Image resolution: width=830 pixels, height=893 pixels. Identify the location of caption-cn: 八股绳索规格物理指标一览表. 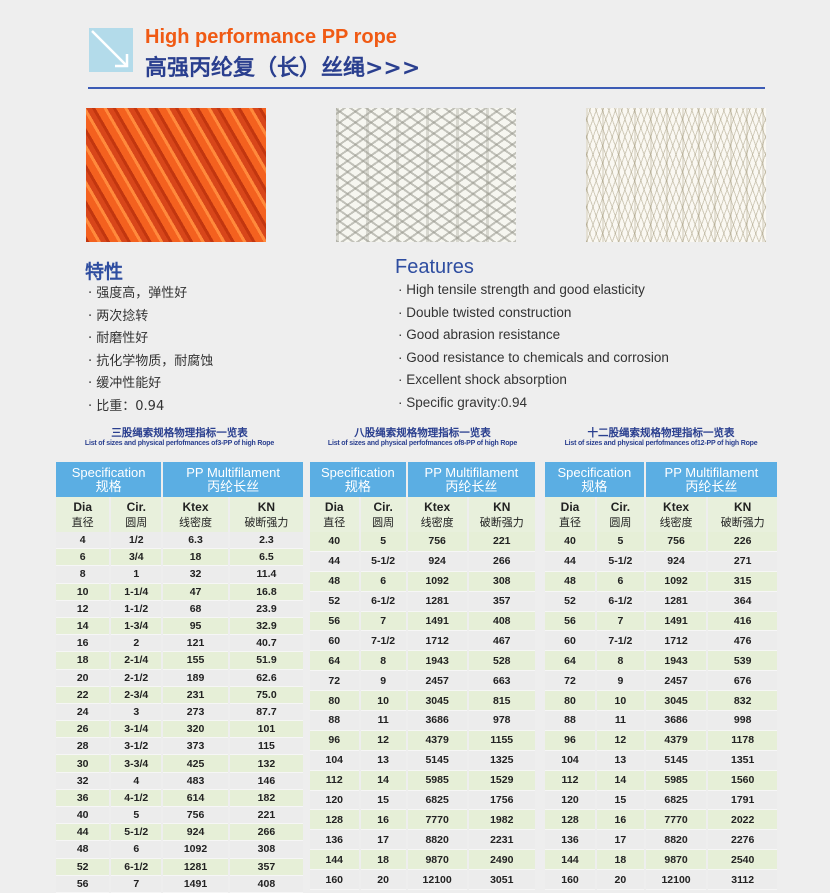
(422, 433).